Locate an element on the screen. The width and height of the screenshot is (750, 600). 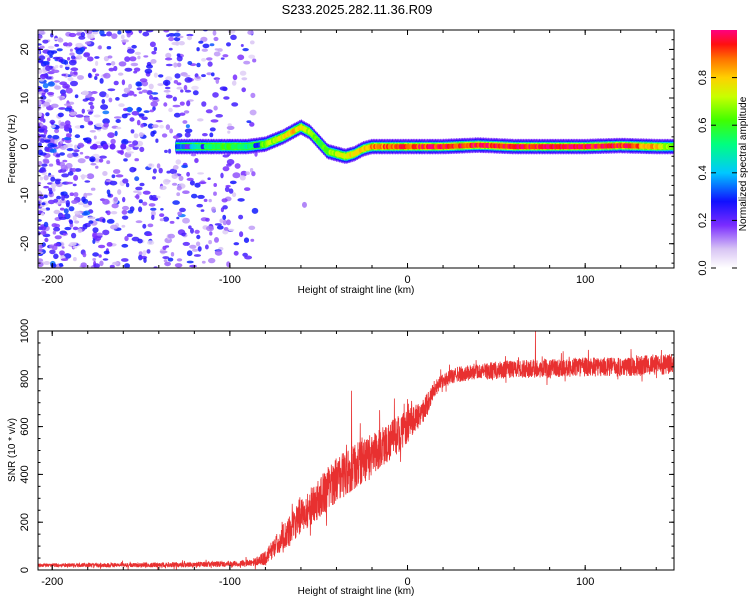
spectrogram-y-tick-label: 10 is located at coordinates (25, 98).